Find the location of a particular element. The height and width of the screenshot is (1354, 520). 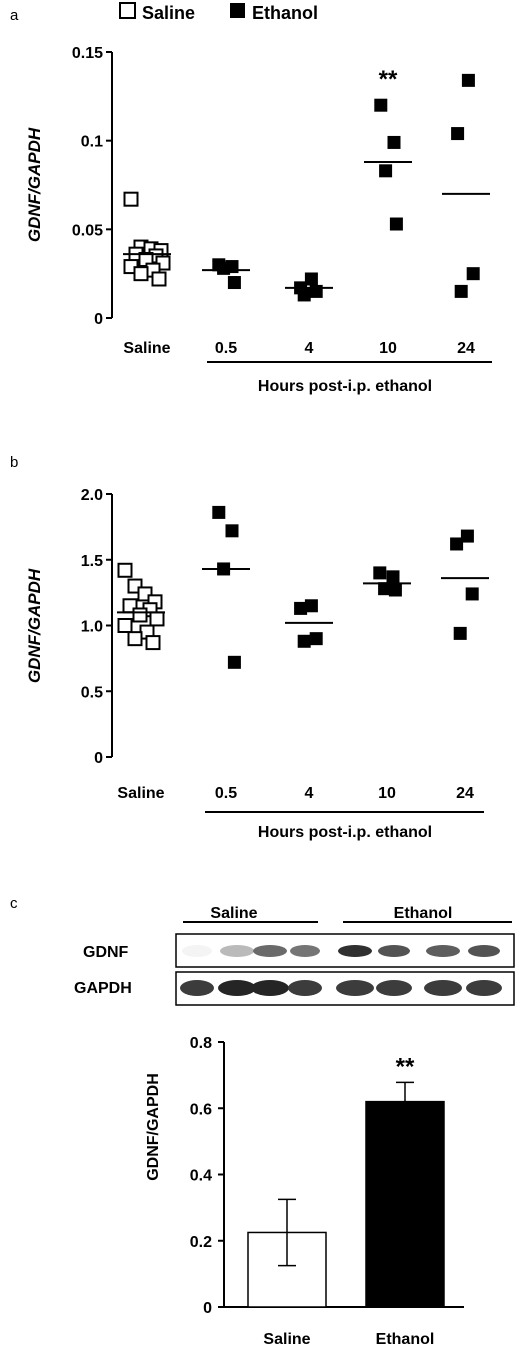

panel-letter-b: b is located at coordinates (14, 462).